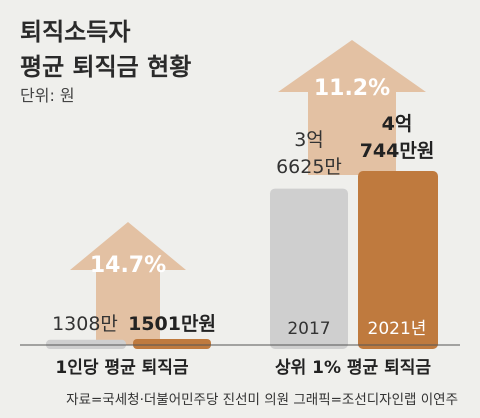 This screenshot has height=418, width=480. Describe the element at coordinates (47, 95) in the screenshot. I see `unit-label: 단위: 원` at that location.